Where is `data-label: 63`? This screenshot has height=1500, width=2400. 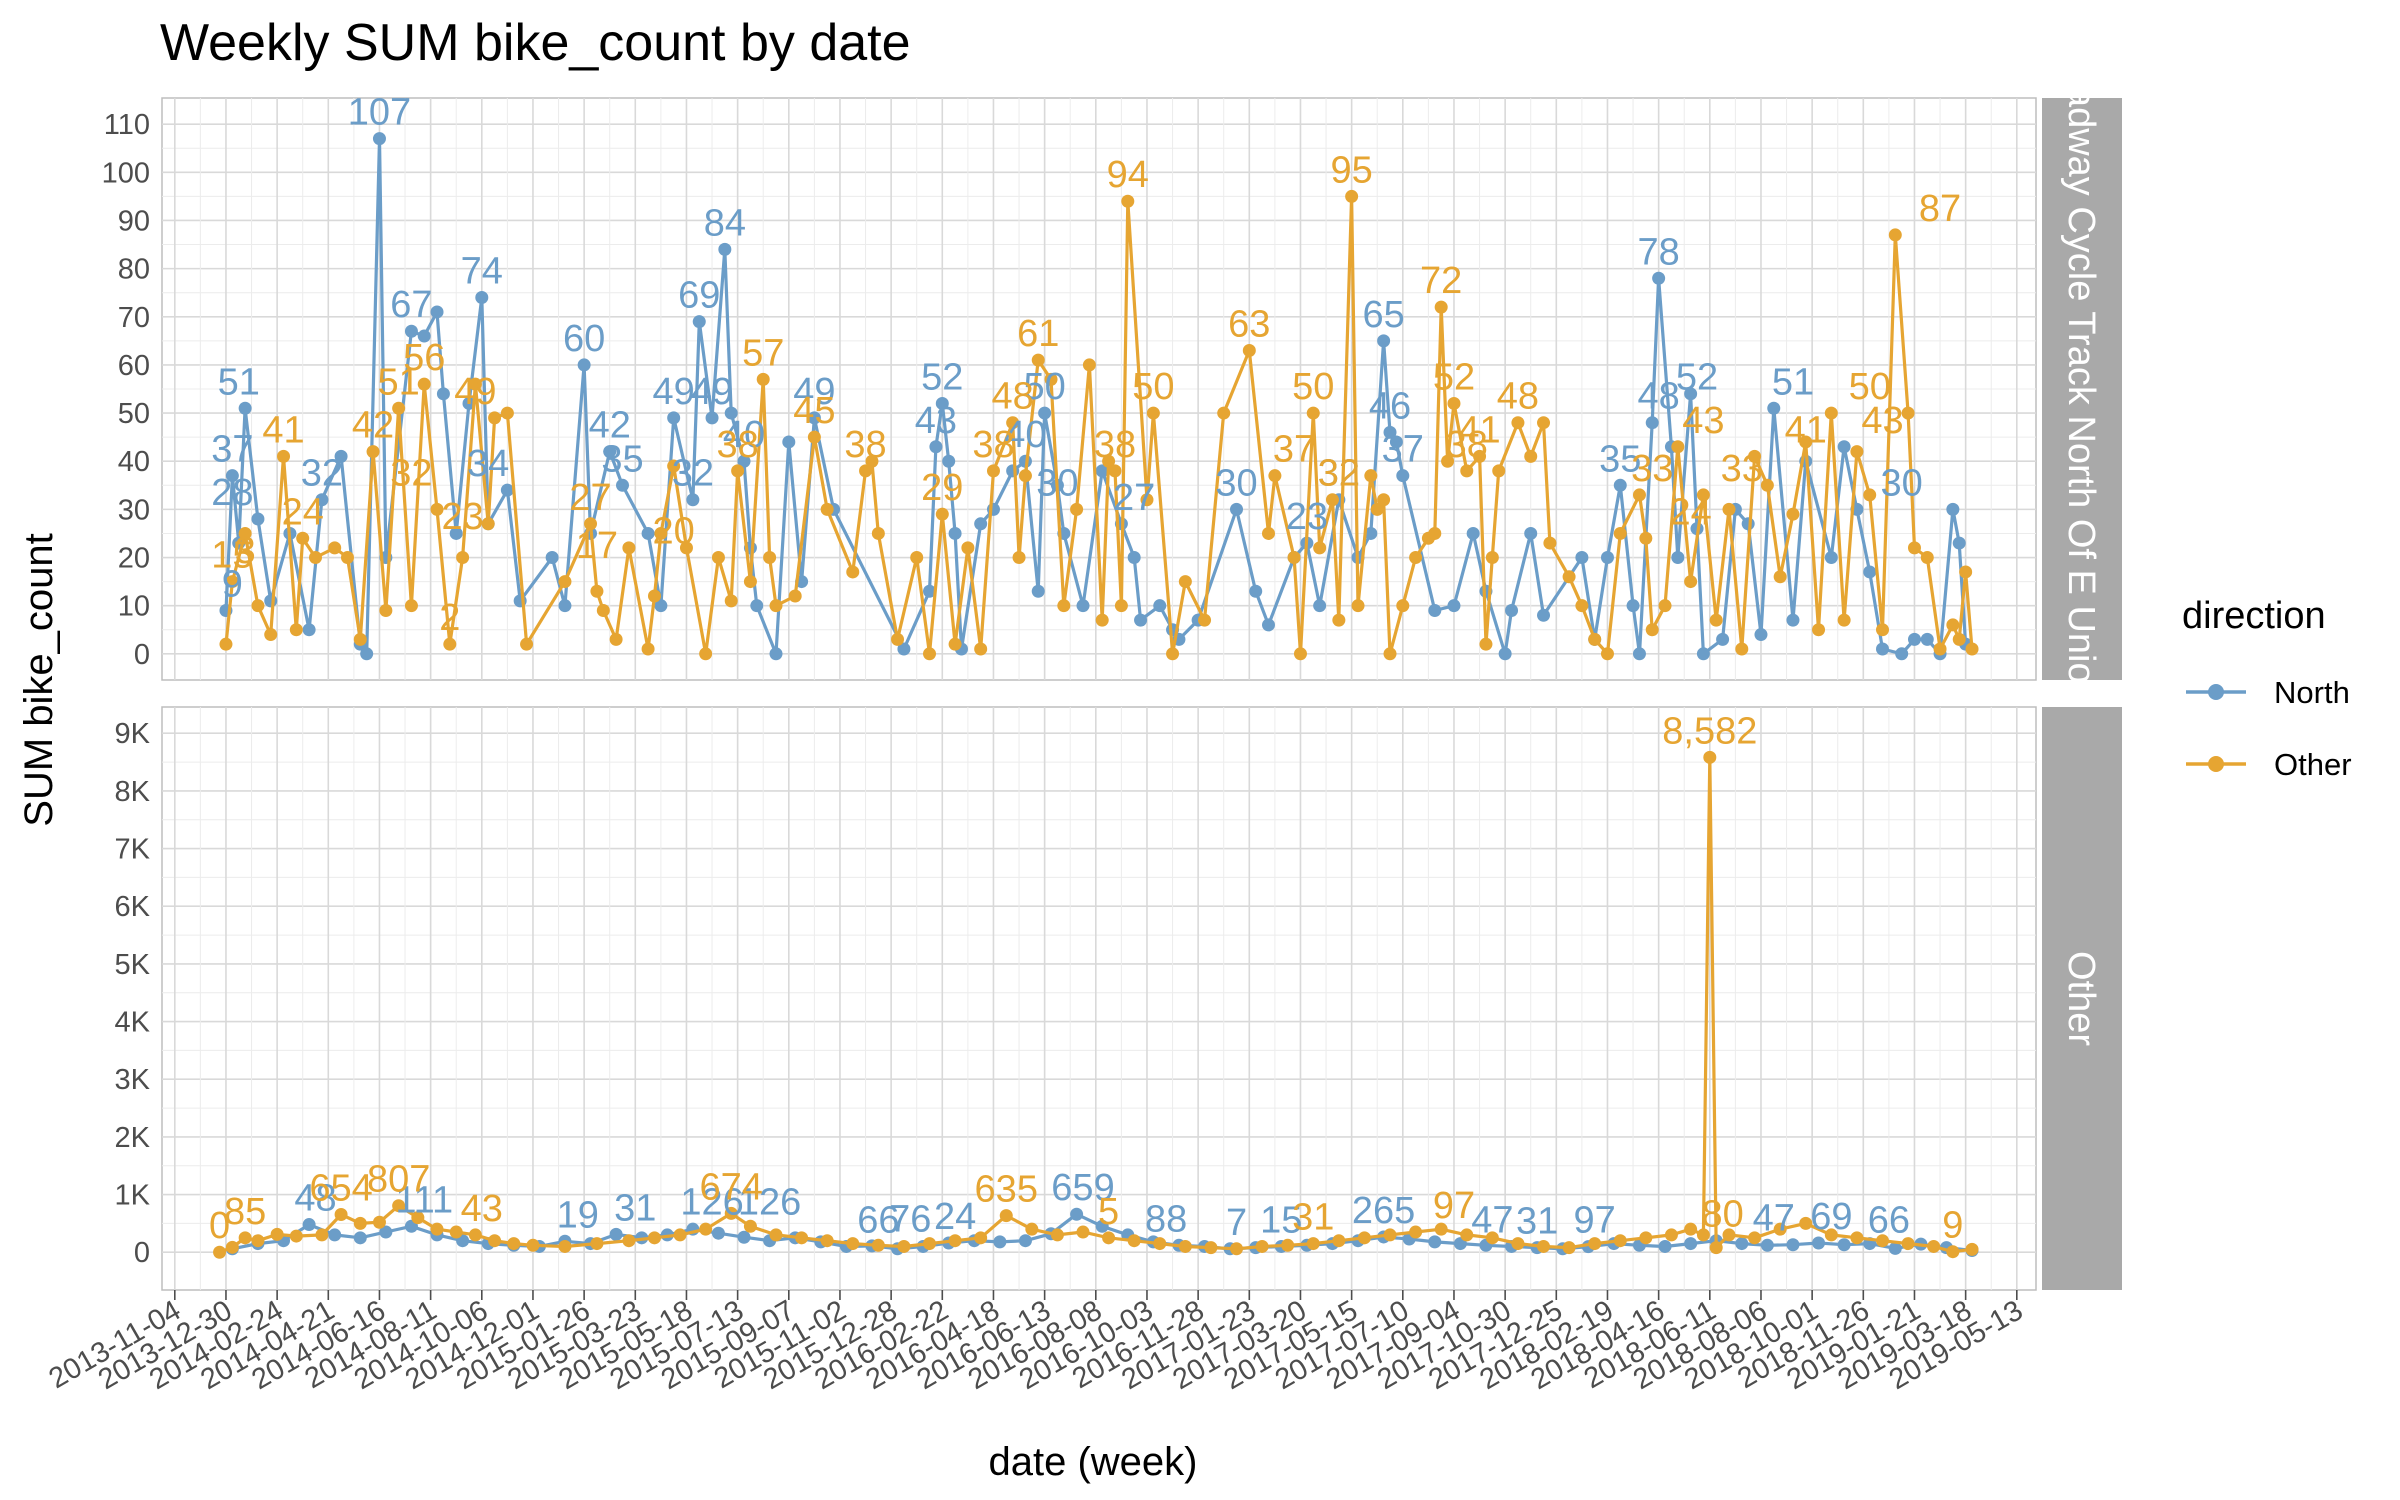 data-label: 63 is located at coordinates (1249, 324).